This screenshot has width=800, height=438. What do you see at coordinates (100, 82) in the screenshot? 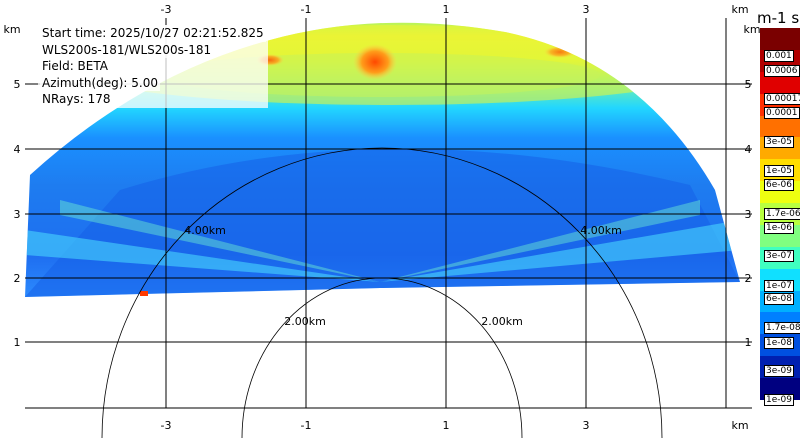
I see `azimuth-label: Azimuth(deg): 5.00` at bounding box center [100, 82].